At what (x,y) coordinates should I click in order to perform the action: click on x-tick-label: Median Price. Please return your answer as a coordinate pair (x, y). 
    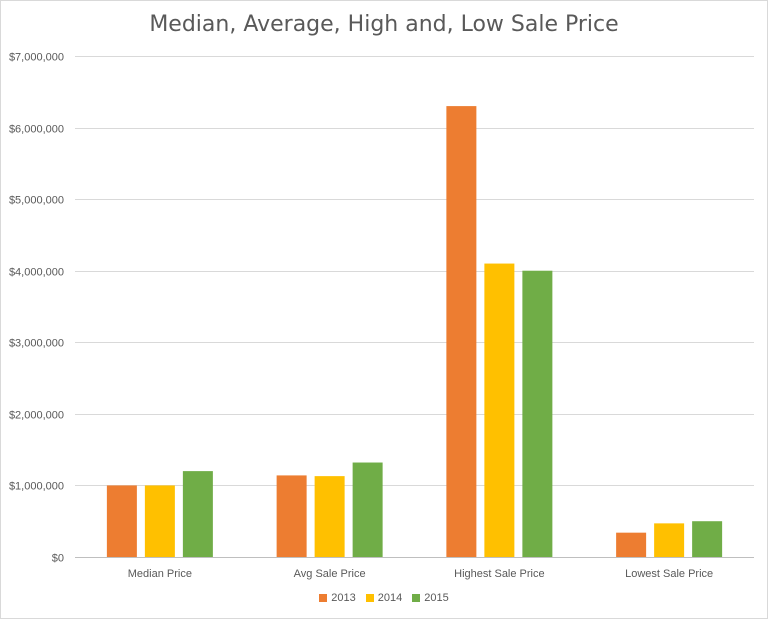
    Looking at the image, I should click on (160, 574).